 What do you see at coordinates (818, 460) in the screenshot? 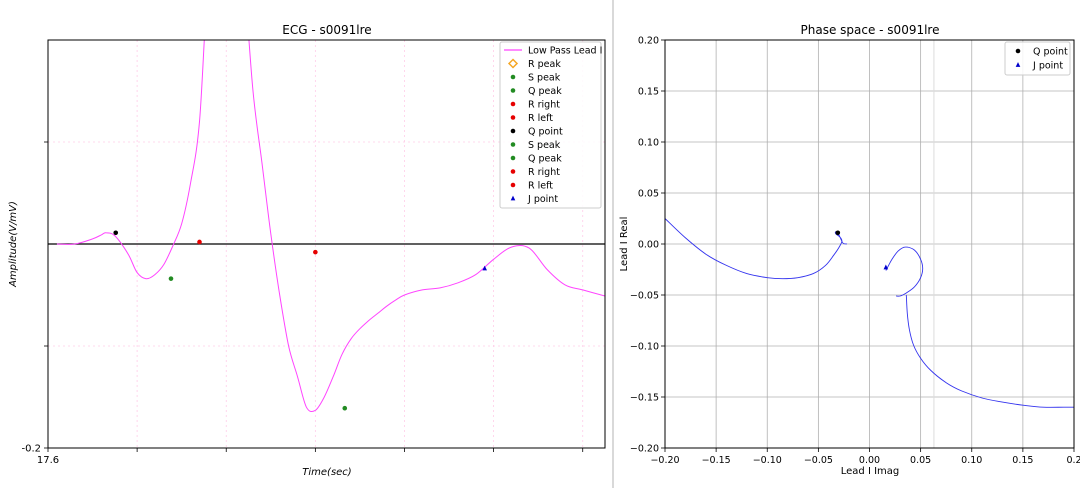
I see `phase-x-tick-label: −0.05` at bounding box center [818, 460].